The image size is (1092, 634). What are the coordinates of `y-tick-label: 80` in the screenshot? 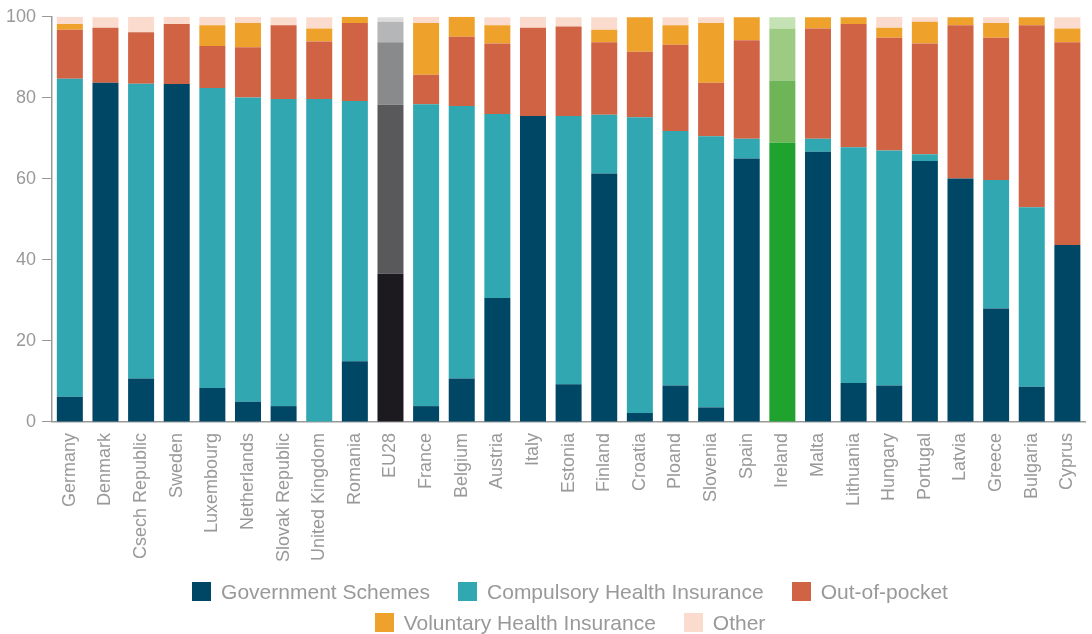 It's located at (26, 96).